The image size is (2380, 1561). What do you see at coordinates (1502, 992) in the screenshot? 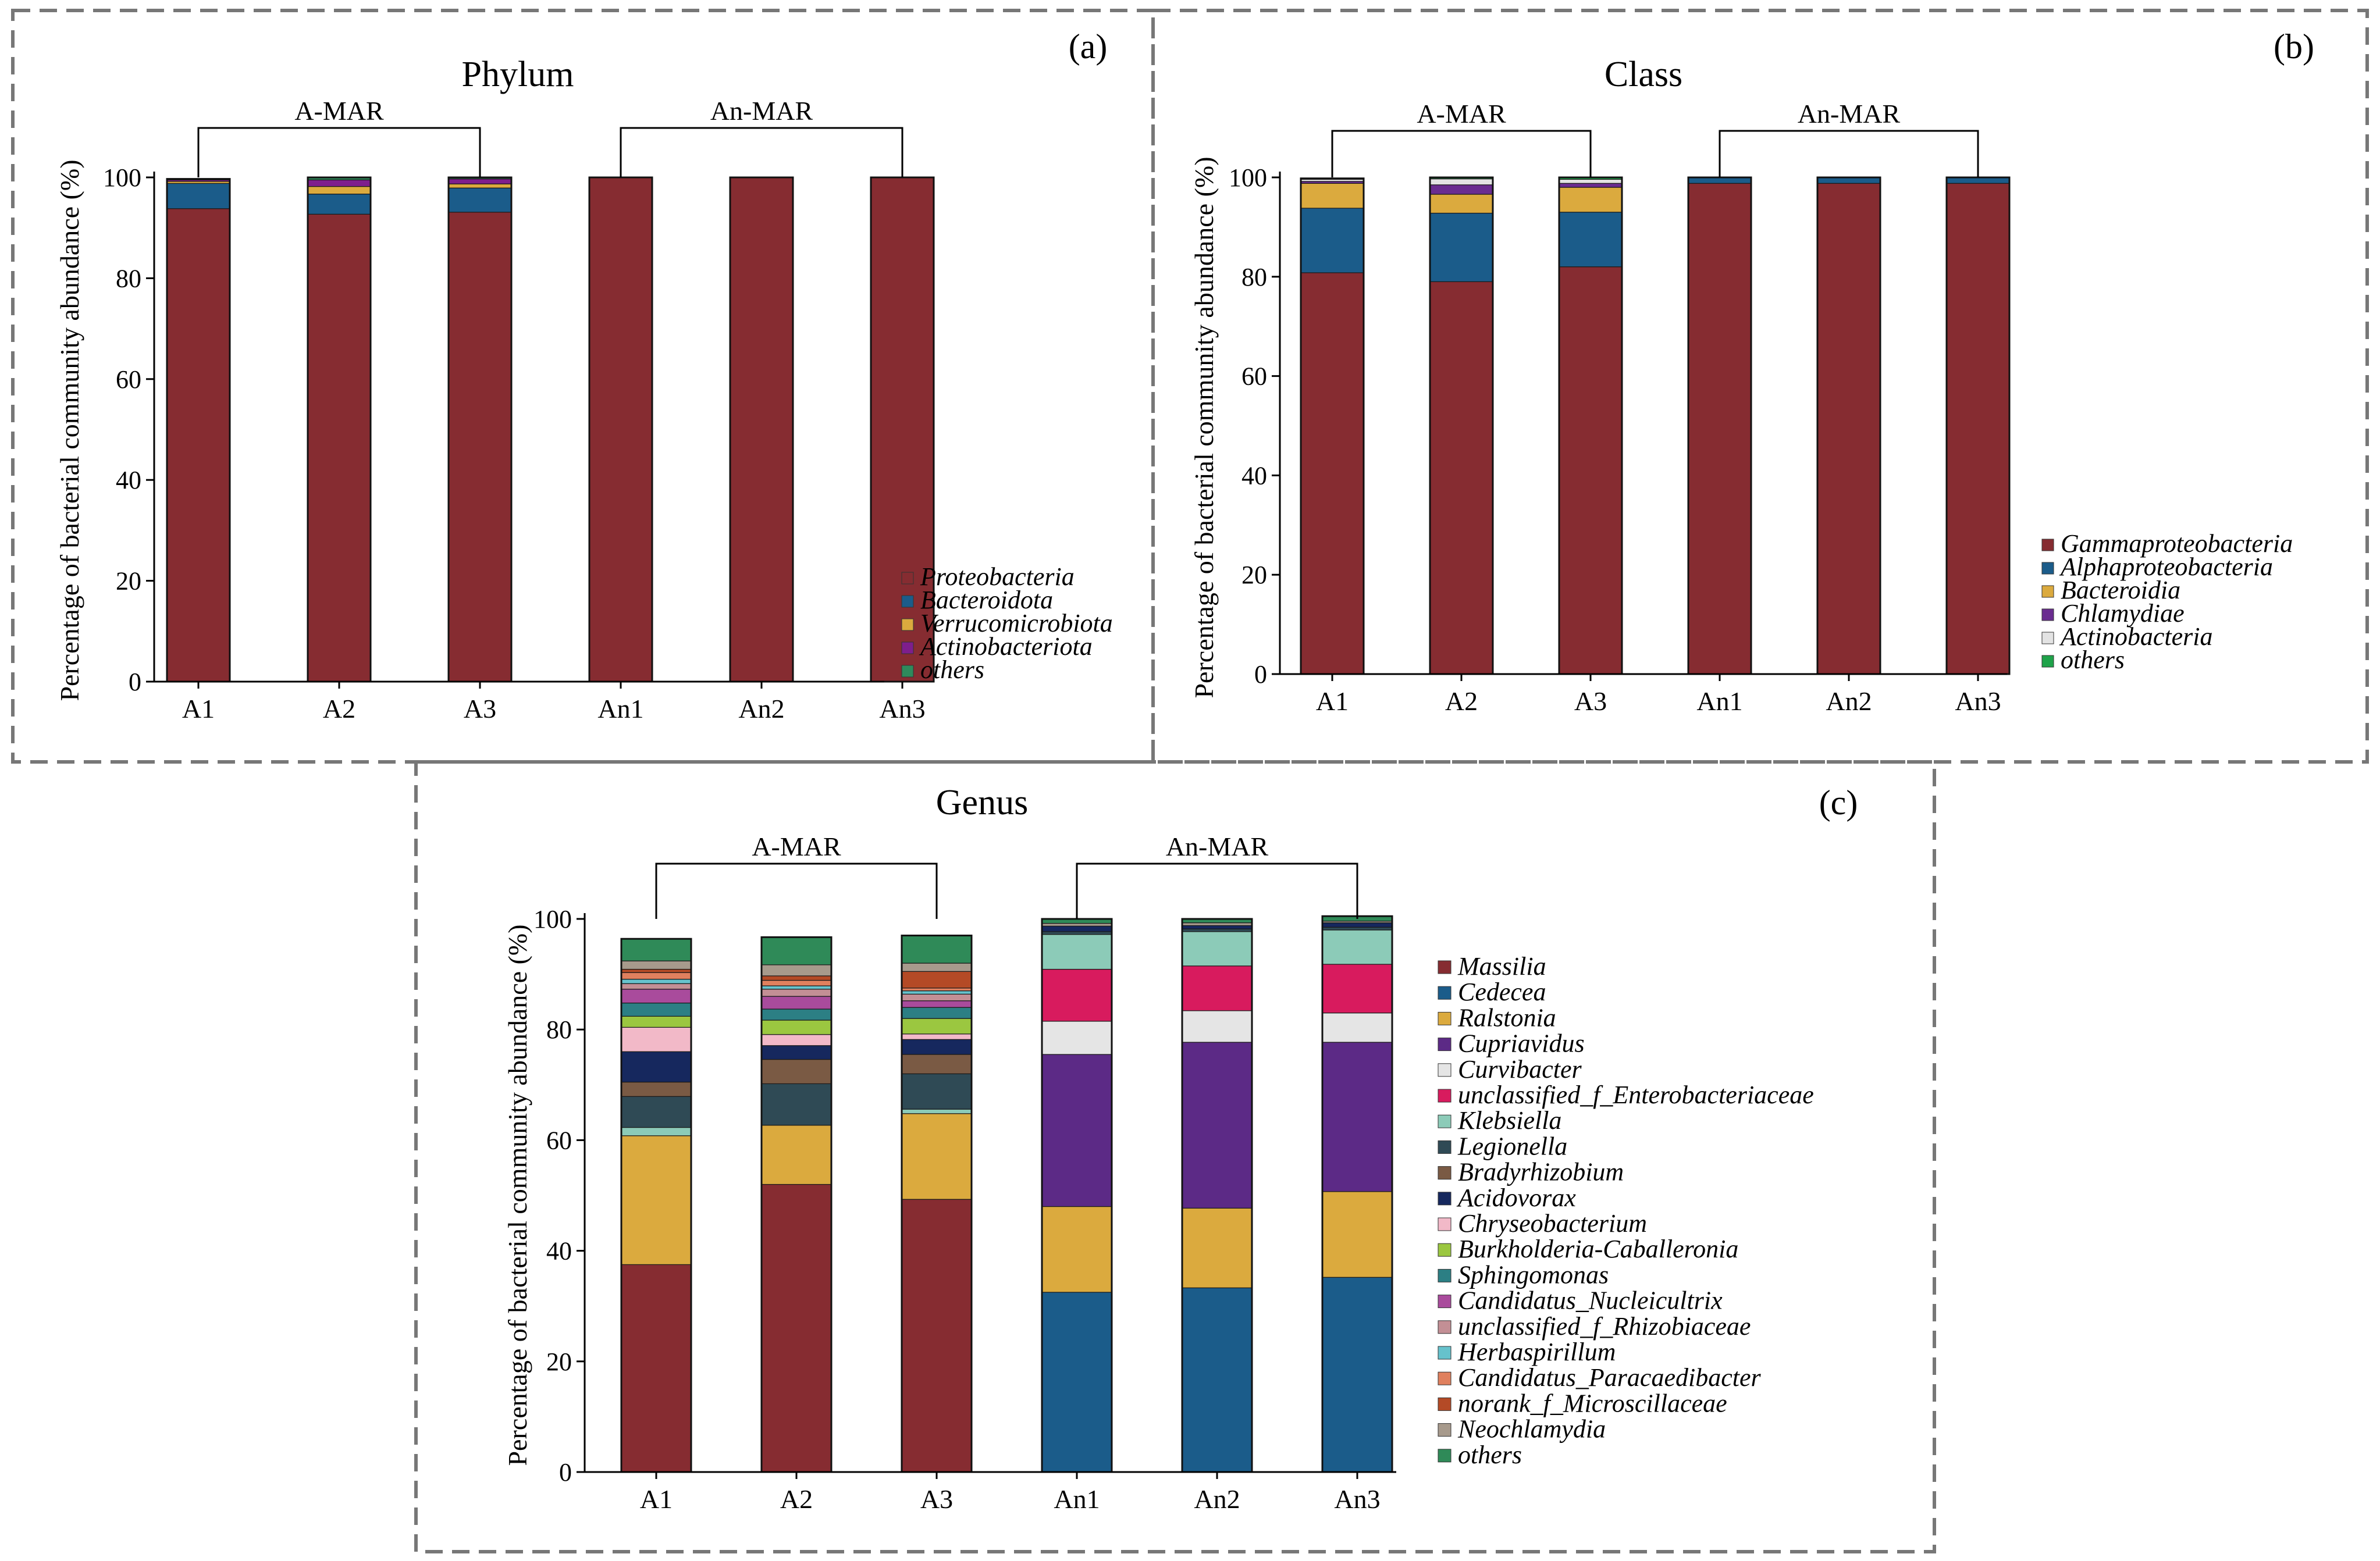
I see `panel-c-legend-label-cedecea: Cedecea` at bounding box center [1502, 992].